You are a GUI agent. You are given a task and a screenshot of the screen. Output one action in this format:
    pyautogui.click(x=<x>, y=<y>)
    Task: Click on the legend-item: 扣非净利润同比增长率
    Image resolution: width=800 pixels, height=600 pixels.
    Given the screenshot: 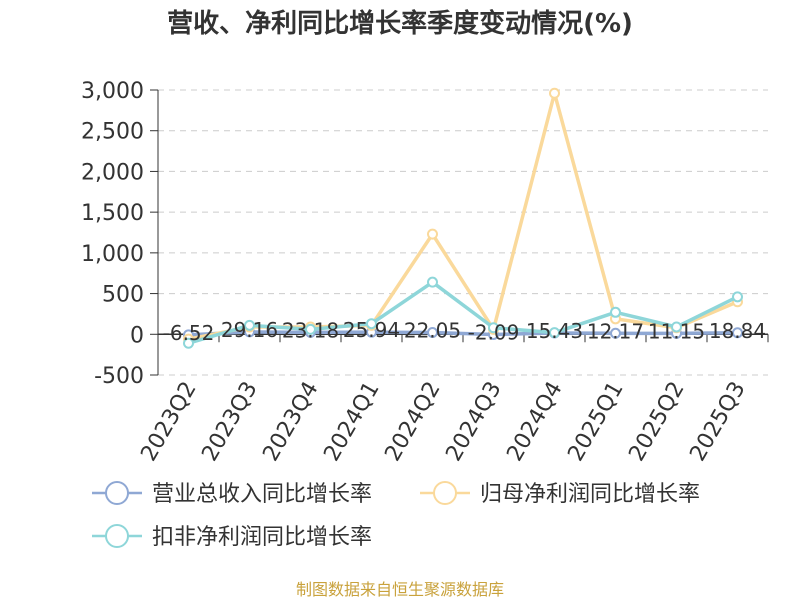 What is the action you would take?
    pyautogui.click(x=232, y=537)
    